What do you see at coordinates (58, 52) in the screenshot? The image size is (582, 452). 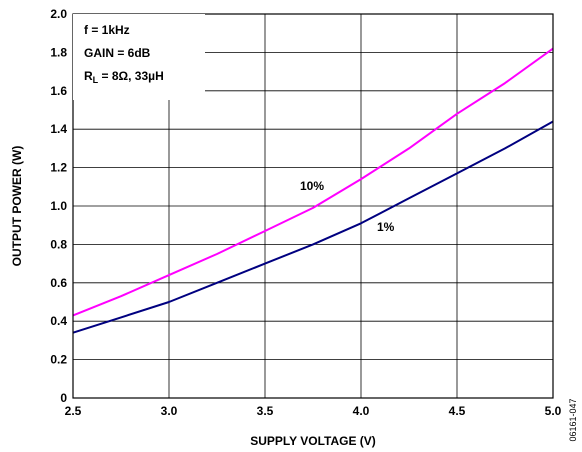 I see `y-tick-label: 1.8` at bounding box center [58, 52].